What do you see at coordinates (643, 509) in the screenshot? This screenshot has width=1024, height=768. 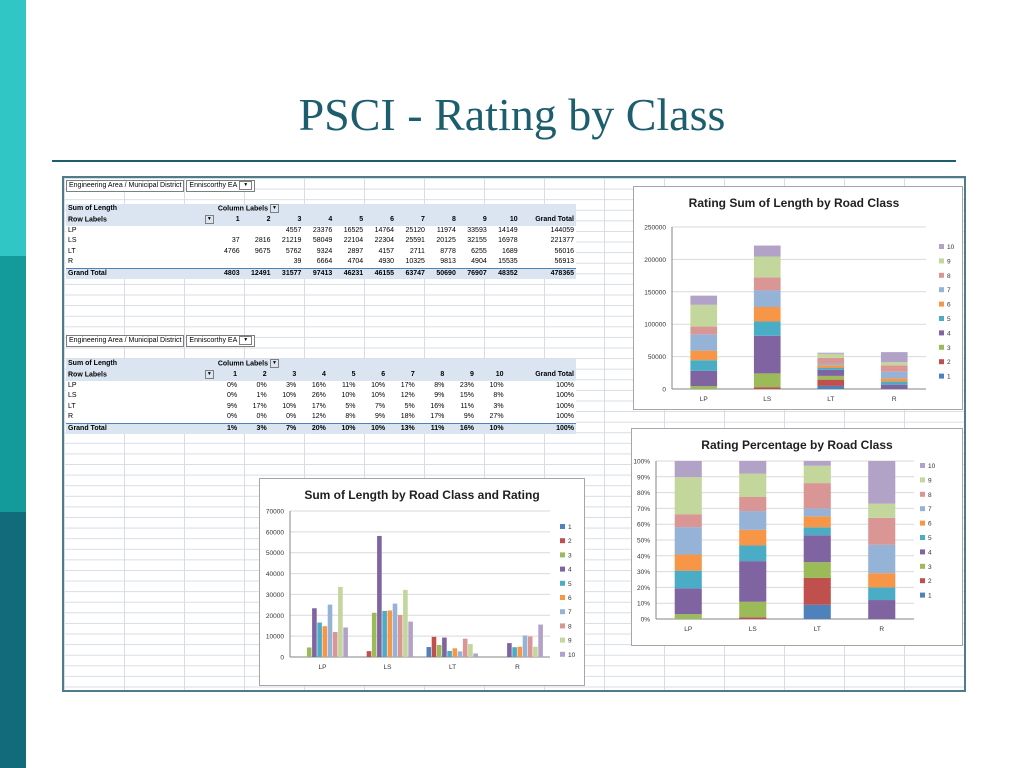 I see `y-tick-label: 70%` at bounding box center [643, 509].